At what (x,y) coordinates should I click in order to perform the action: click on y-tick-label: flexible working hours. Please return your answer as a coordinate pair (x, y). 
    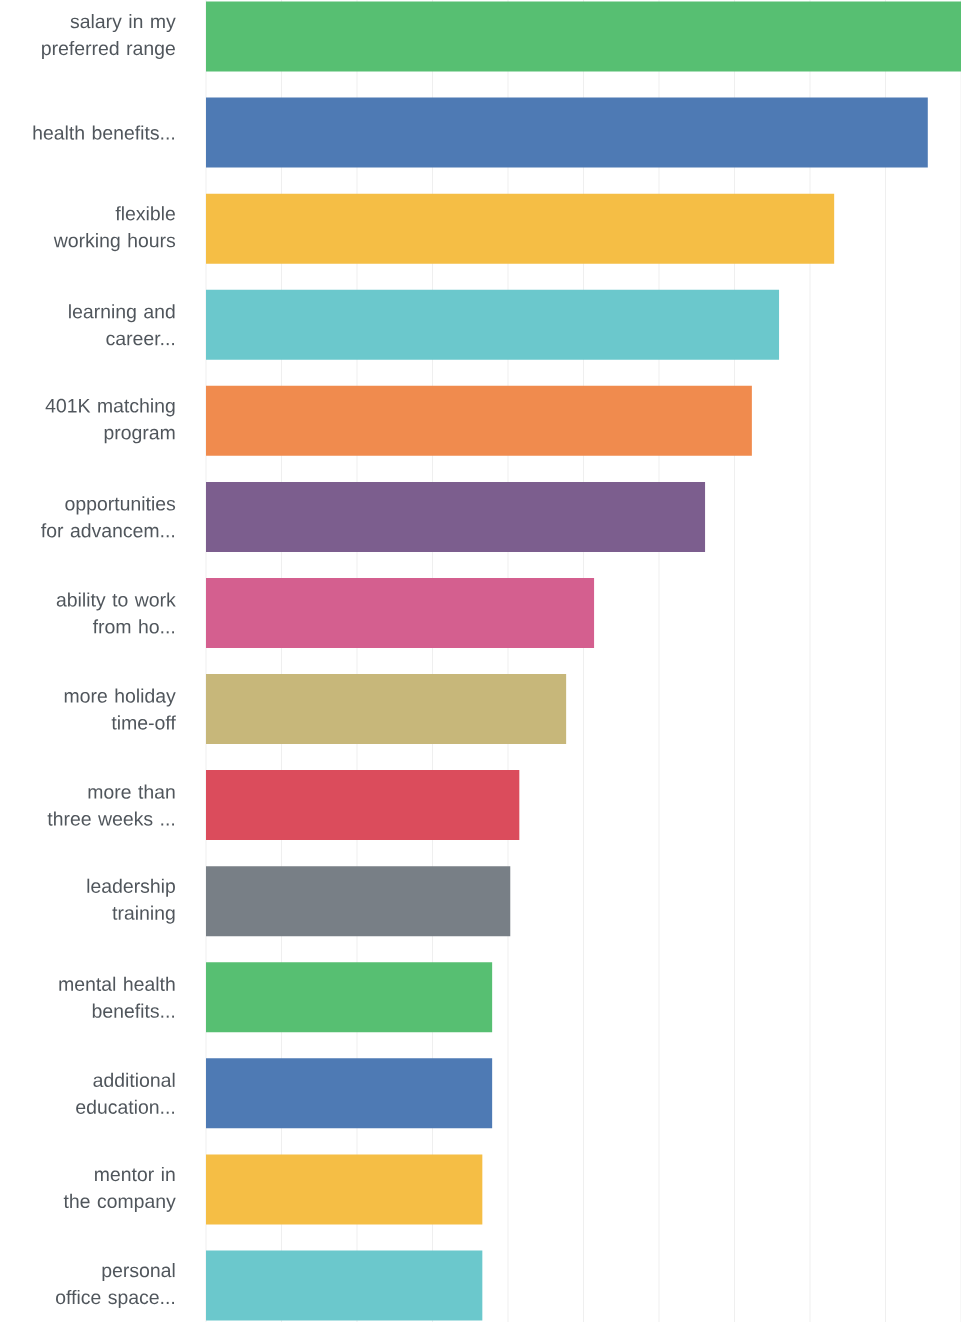
    Looking at the image, I should click on (114, 229).